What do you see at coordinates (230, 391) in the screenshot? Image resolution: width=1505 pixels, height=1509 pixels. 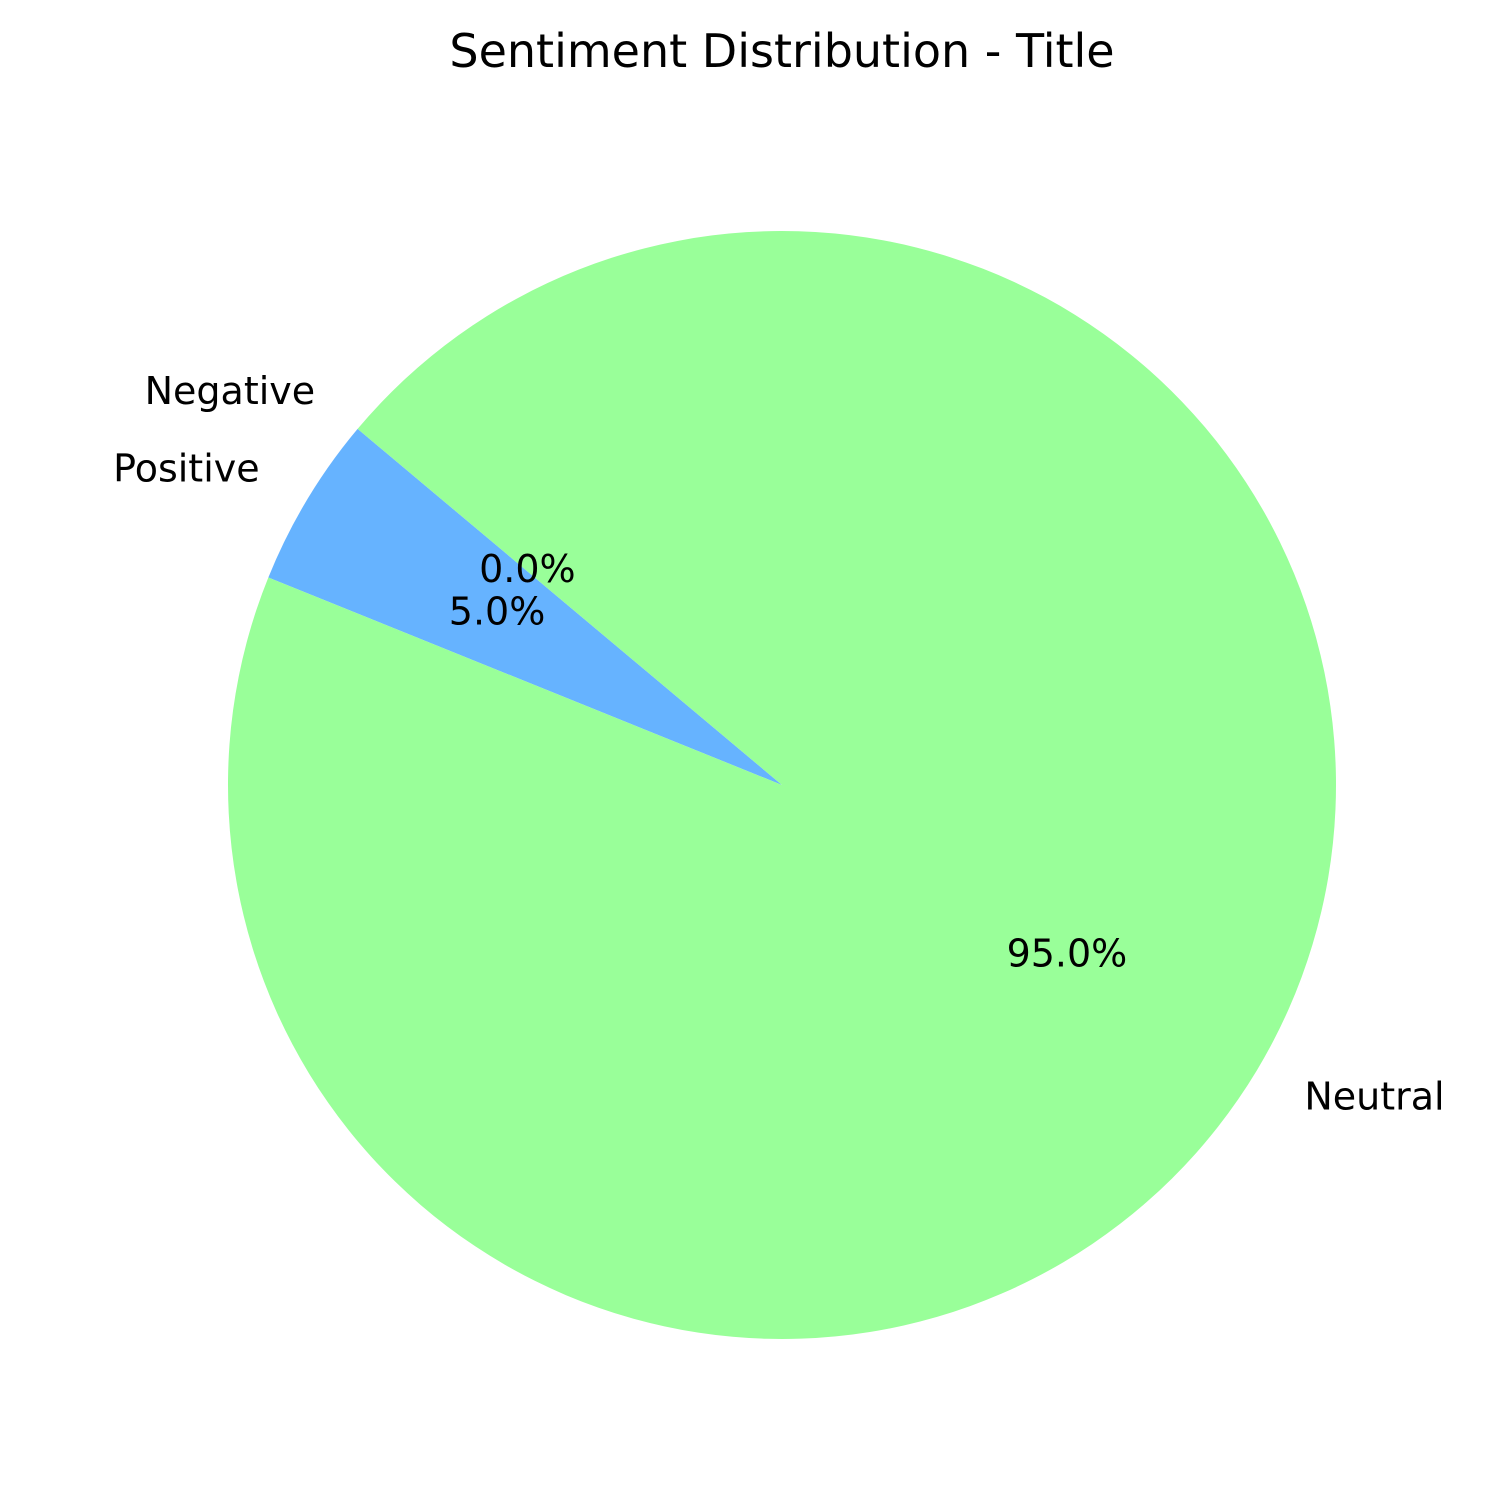 I see `slice-label-negative: Negative` at bounding box center [230, 391].